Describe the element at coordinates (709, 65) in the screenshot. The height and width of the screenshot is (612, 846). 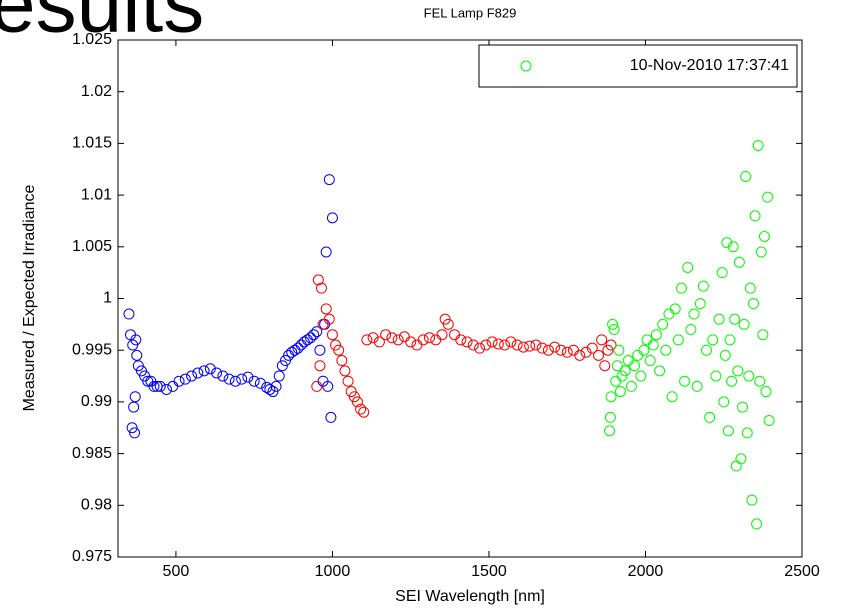
I see `legend-label: 10-Nov-2010 17:37:41` at that location.